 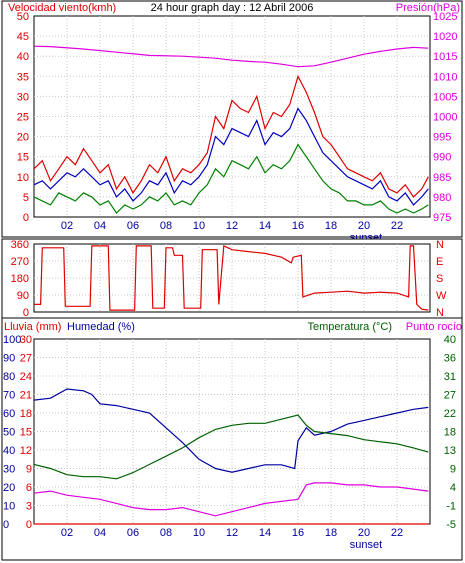 I want to click on direction-y-tick: 270, so click(x=20, y=262).